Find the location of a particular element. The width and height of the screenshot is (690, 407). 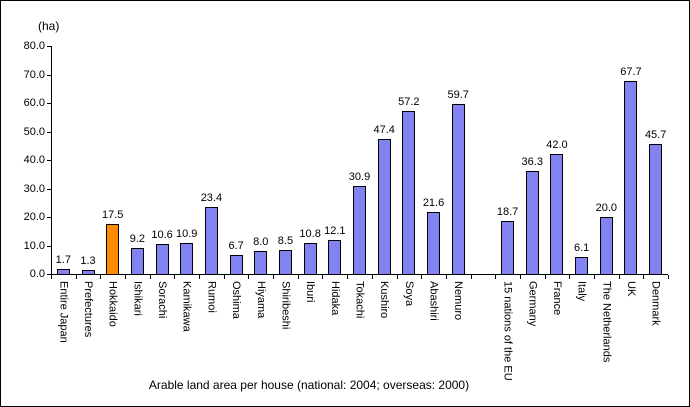

category-label: France is located at coordinates (556, 298).